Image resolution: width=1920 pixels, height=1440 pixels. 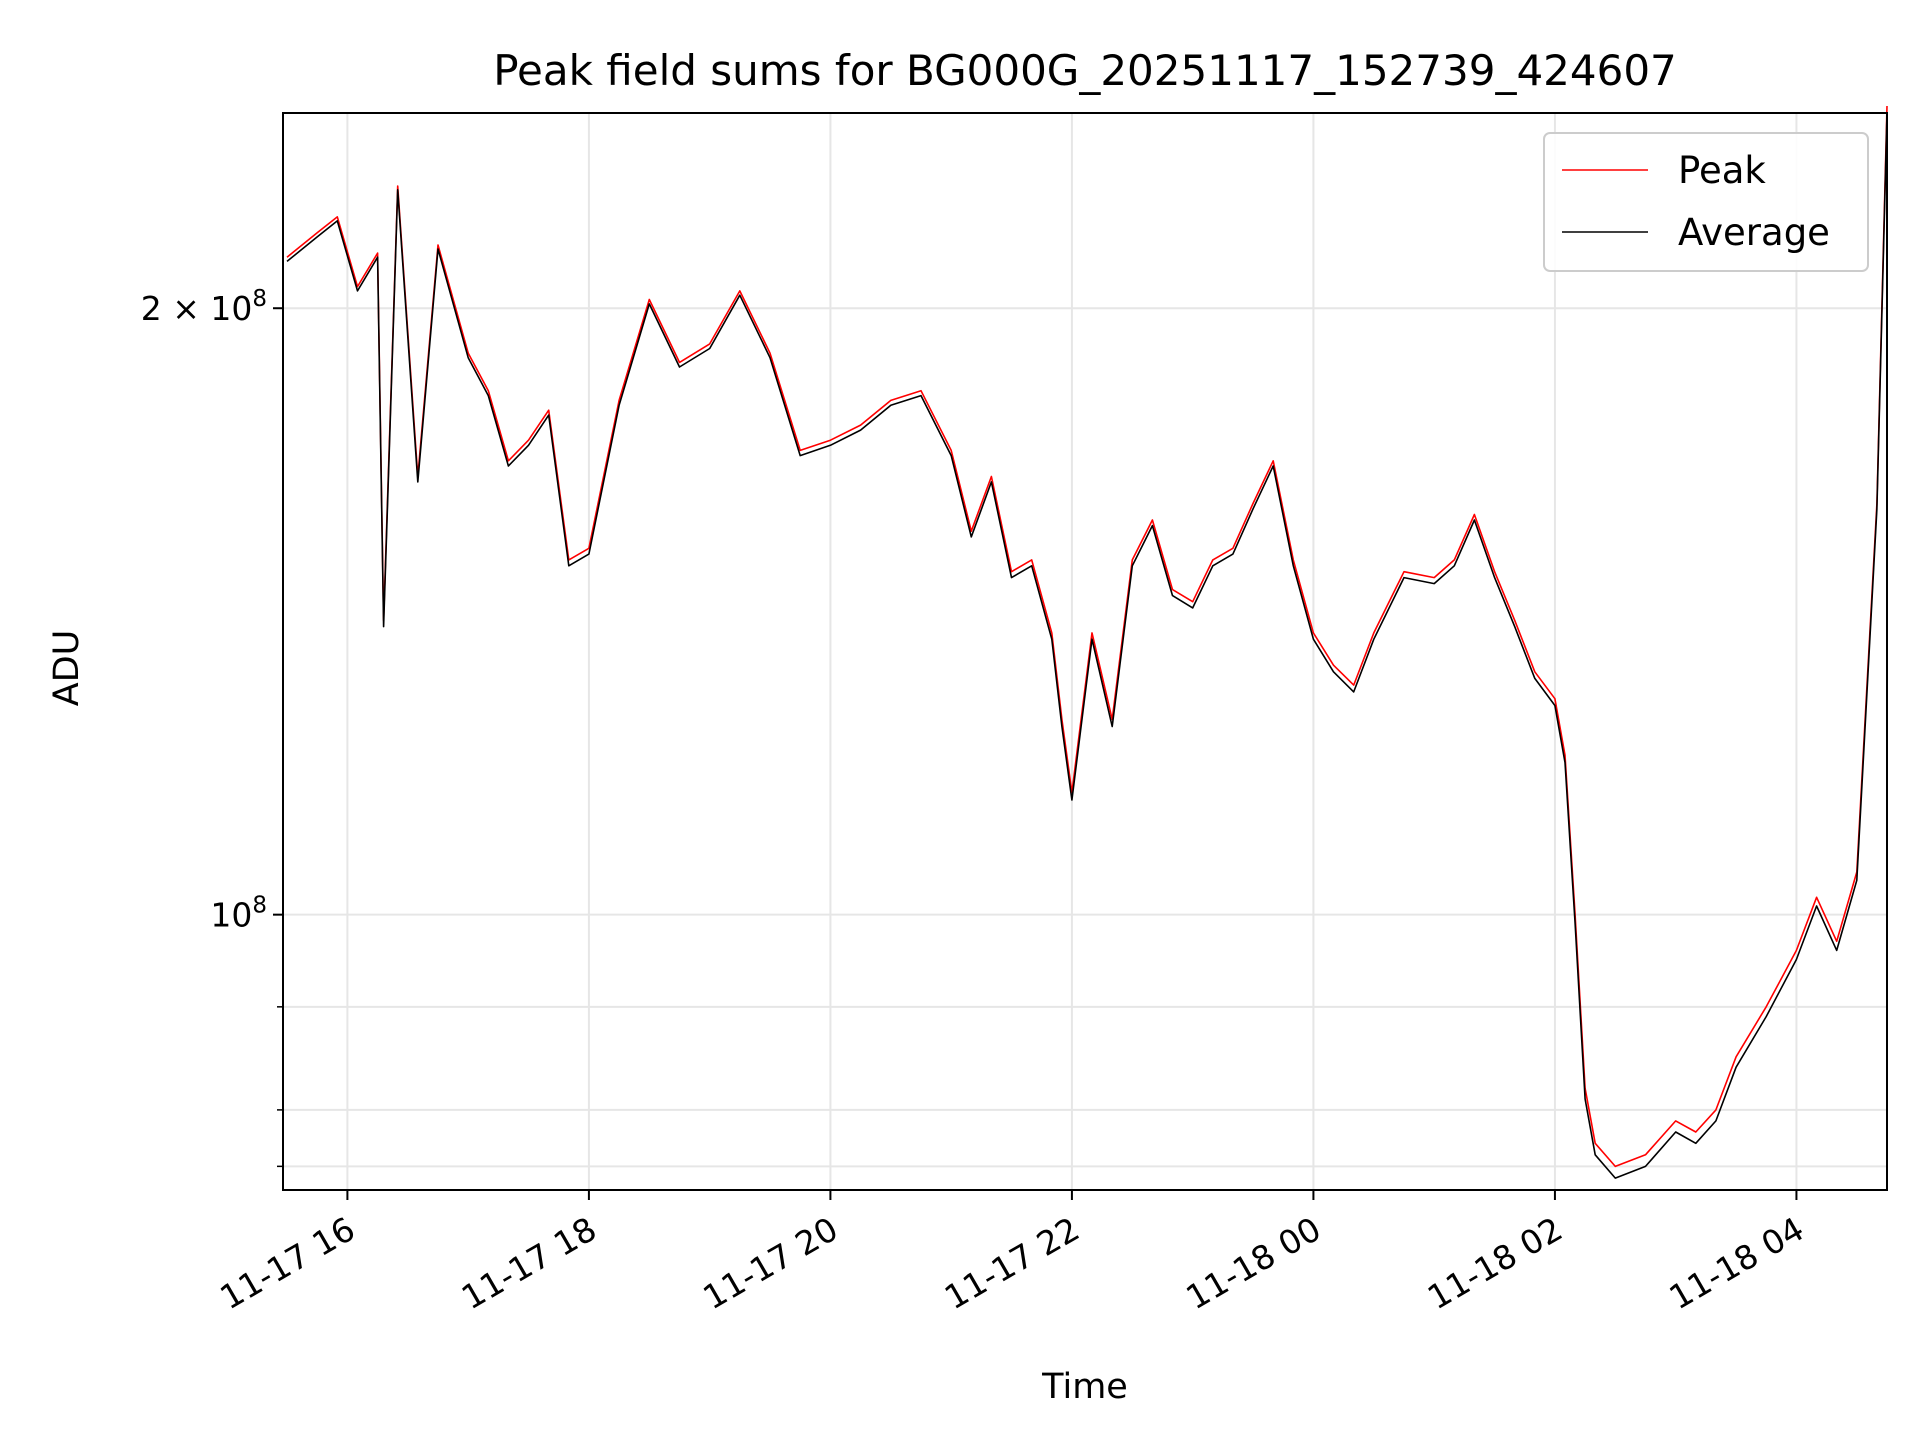 What do you see at coordinates (204, 307) in the screenshot?
I see `y-tick-label: 2 × 108` at bounding box center [204, 307].